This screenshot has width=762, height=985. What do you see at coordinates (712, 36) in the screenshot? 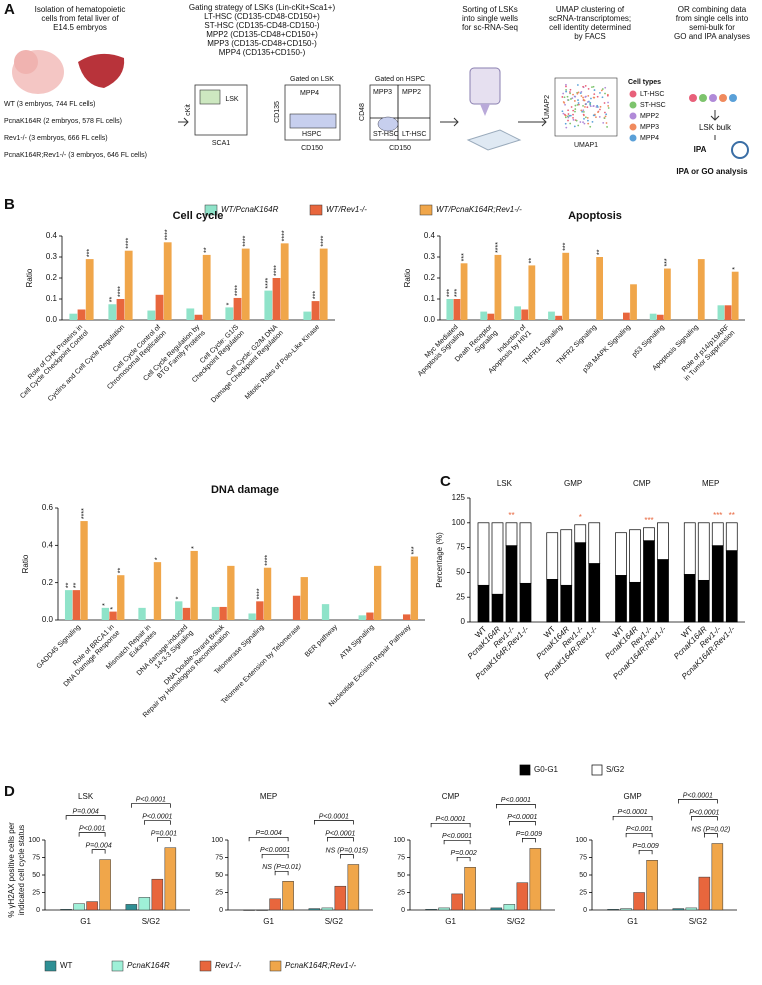
I see `step-text: GO and IPA analyses` at bounding box center [712, 36].